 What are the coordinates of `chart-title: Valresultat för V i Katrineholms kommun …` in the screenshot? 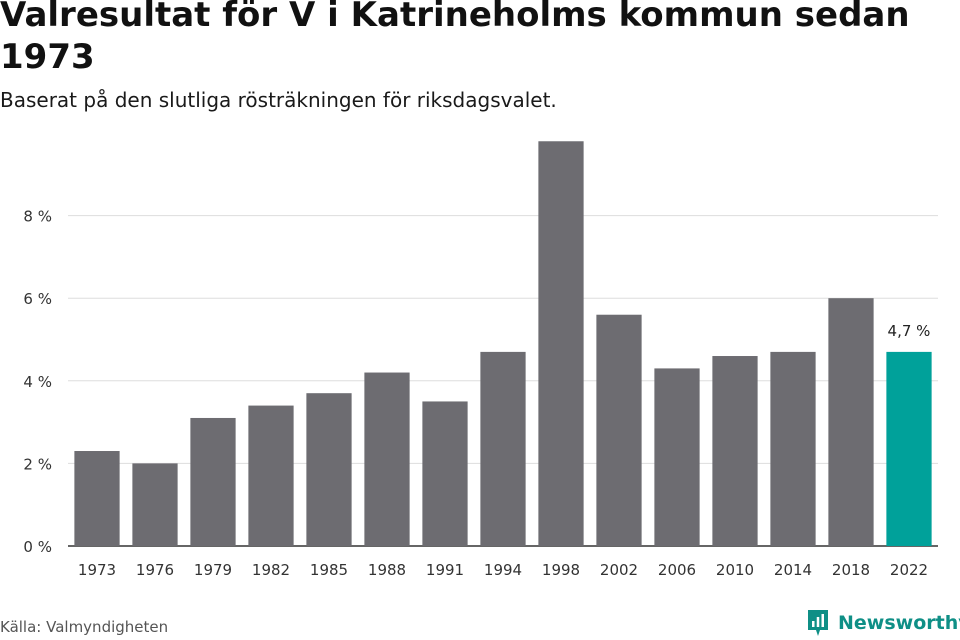 It's located at (455, 38).